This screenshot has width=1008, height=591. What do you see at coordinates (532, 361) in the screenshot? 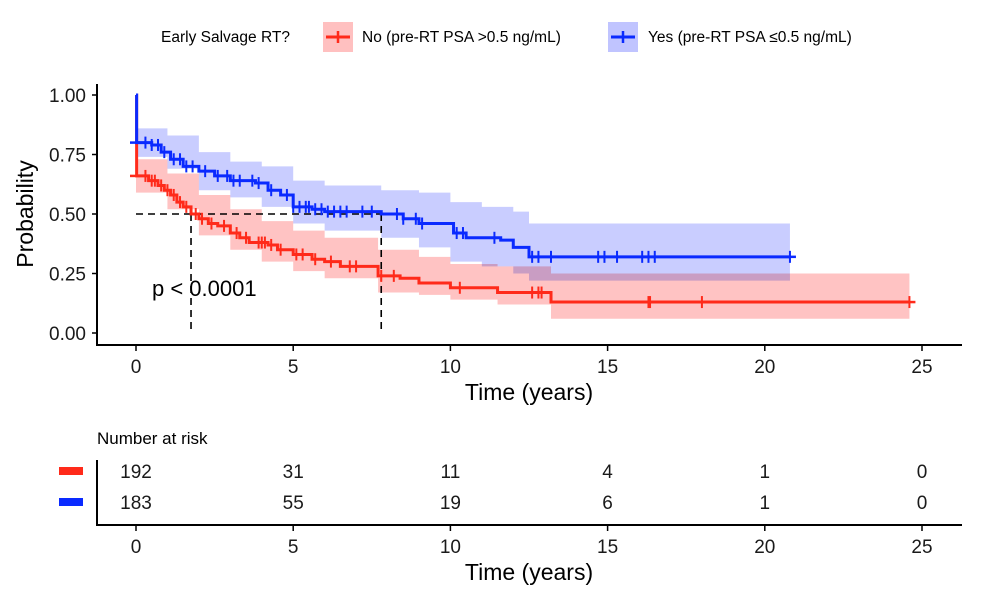
I see `x-ticks: 0 5 10 15 20 25` at bounding box center [532, 361].